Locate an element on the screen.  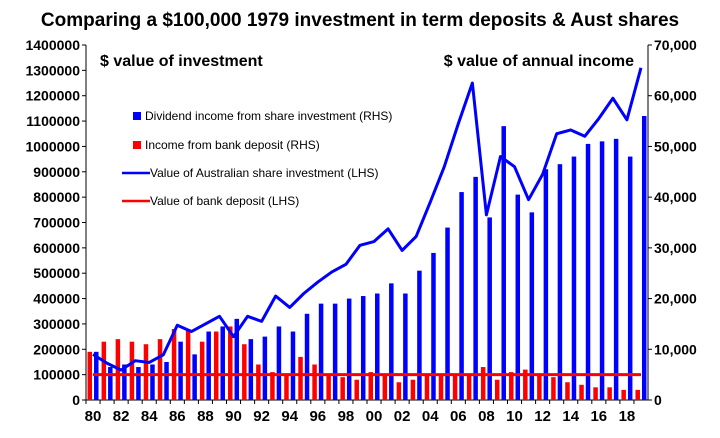
left-tick-label: 500000 is located at coordinates (56, 273).